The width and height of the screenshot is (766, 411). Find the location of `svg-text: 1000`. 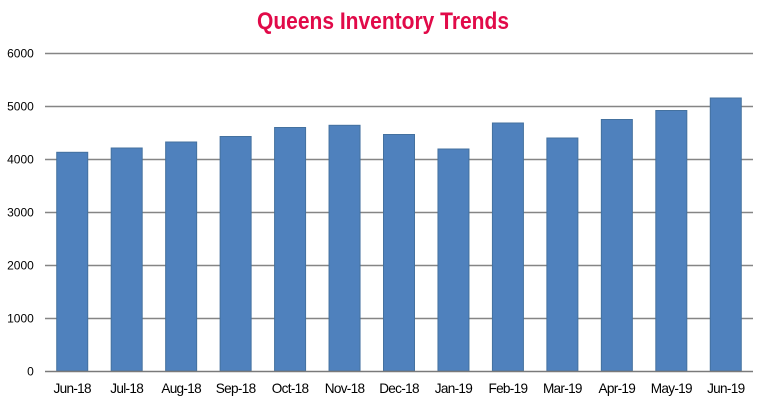

svg-text: 1000 is located at coordinates (20, 319).